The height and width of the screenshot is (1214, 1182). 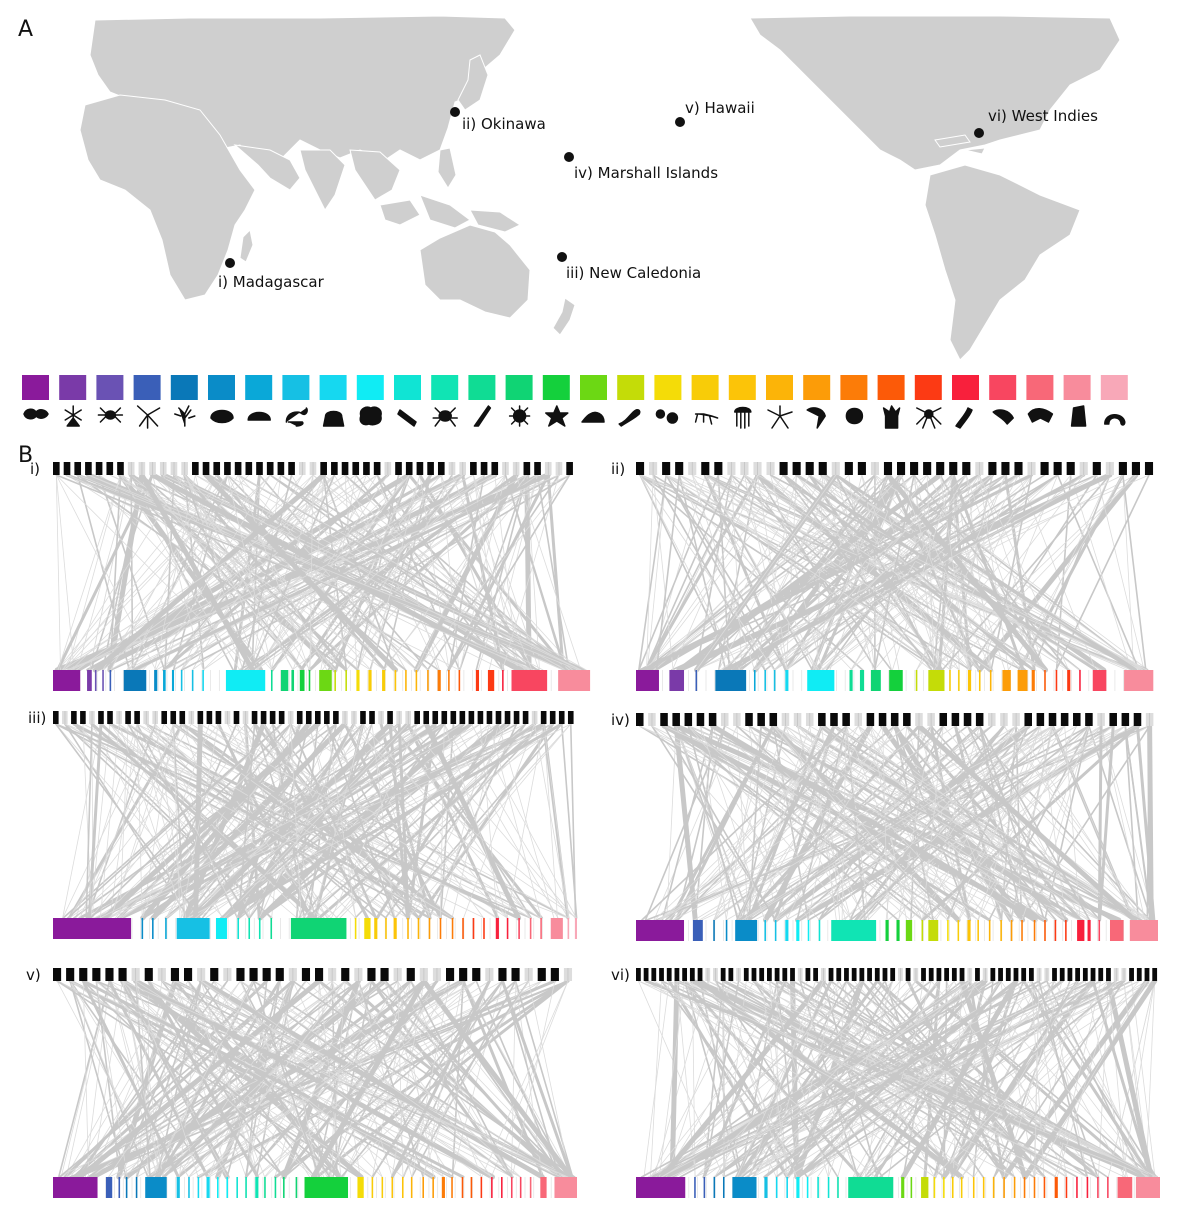 What do you see at coordinates (575, 387) in the screenshot?
I see `taxon-color-legend` at bounding box center [575, 387].